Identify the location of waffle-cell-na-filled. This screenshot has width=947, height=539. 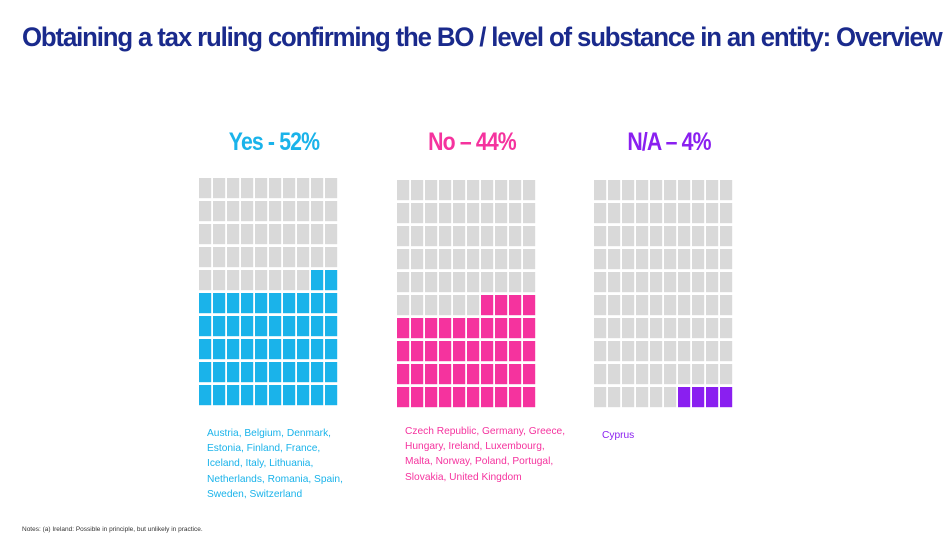
(698, 397).